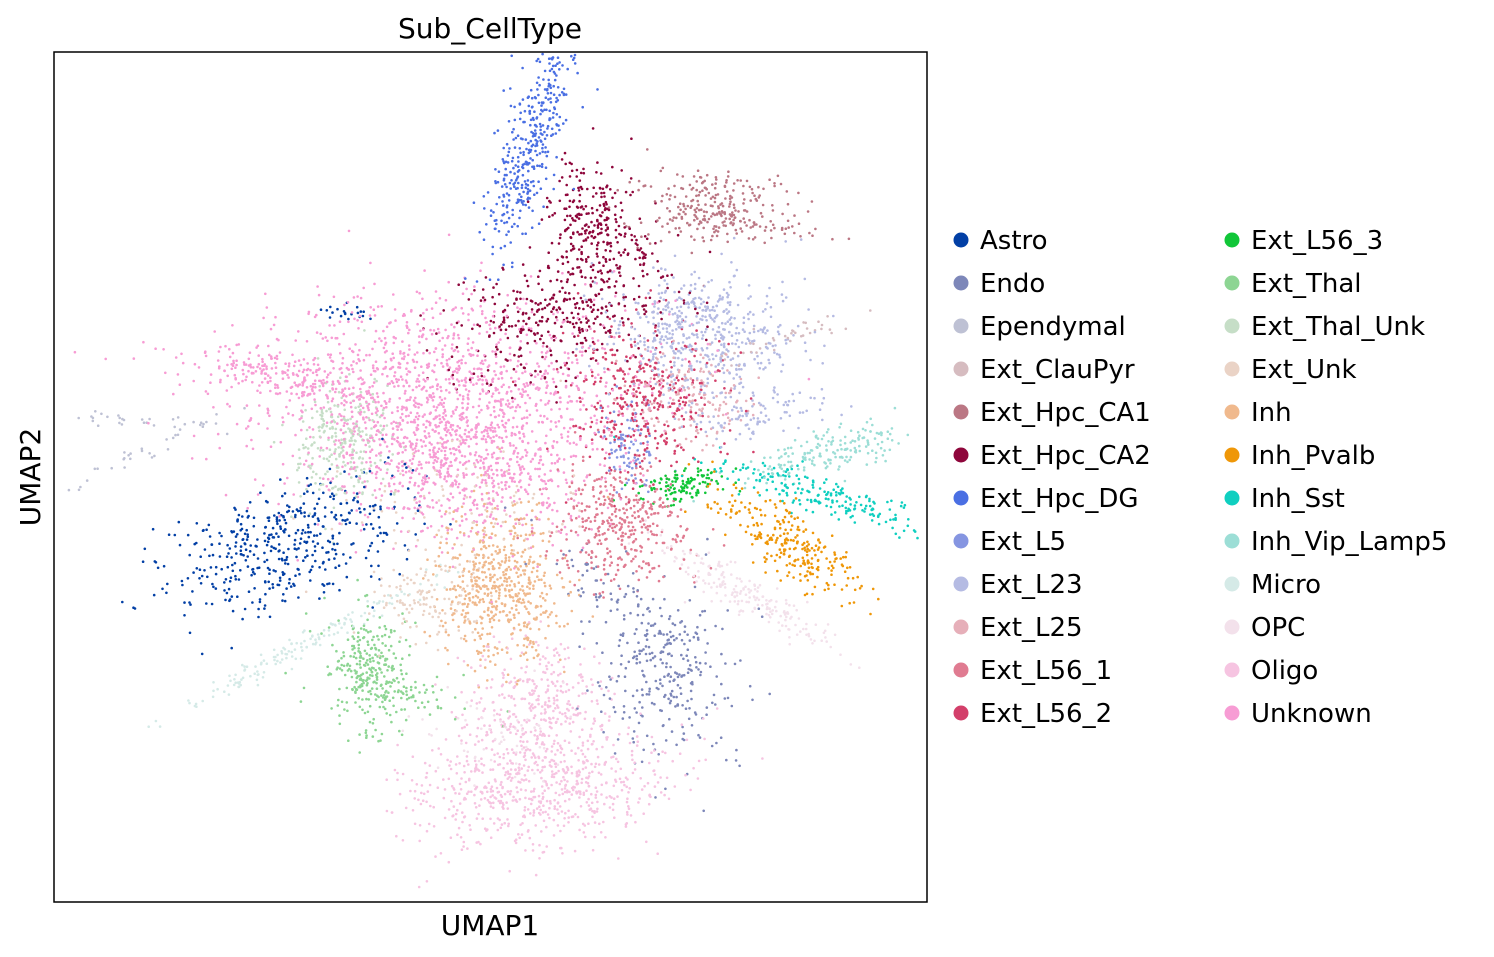  I want to click on point-micro, so click(374, 610).